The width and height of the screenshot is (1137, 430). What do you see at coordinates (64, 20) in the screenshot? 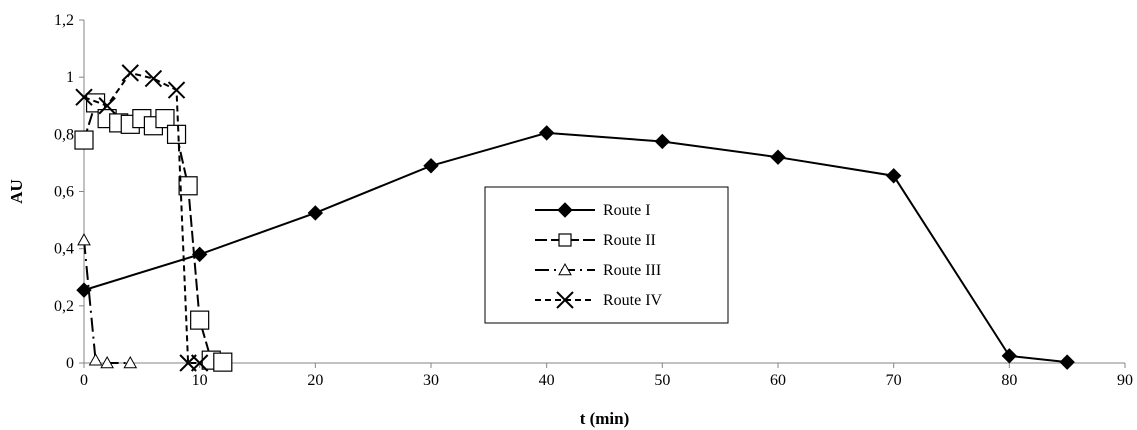
I see `y-tick-label: 1,2` at bounding box center [64, 20].